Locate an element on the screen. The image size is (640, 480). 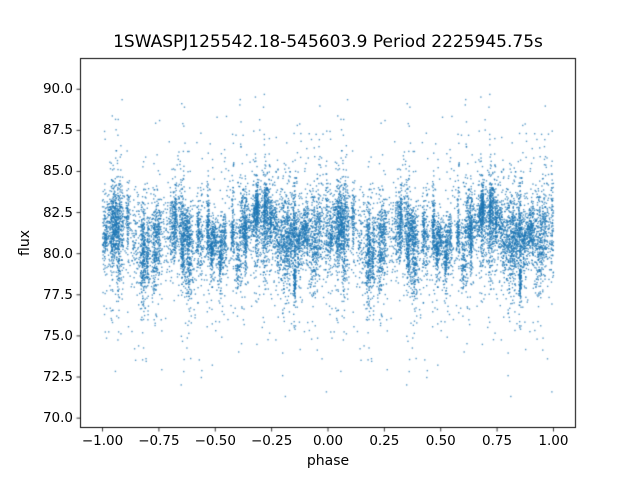
x-tick-label: 0.25 is located at coordinates (384, 441).